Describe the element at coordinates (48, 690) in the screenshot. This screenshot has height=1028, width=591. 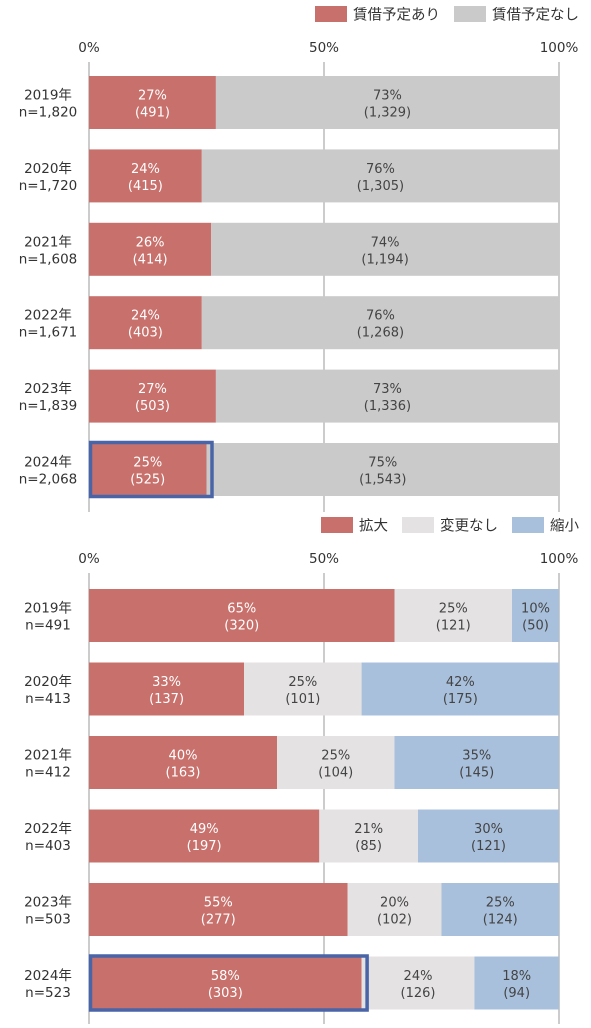
I see `category-label-1: 2020年 n=413` at that location.